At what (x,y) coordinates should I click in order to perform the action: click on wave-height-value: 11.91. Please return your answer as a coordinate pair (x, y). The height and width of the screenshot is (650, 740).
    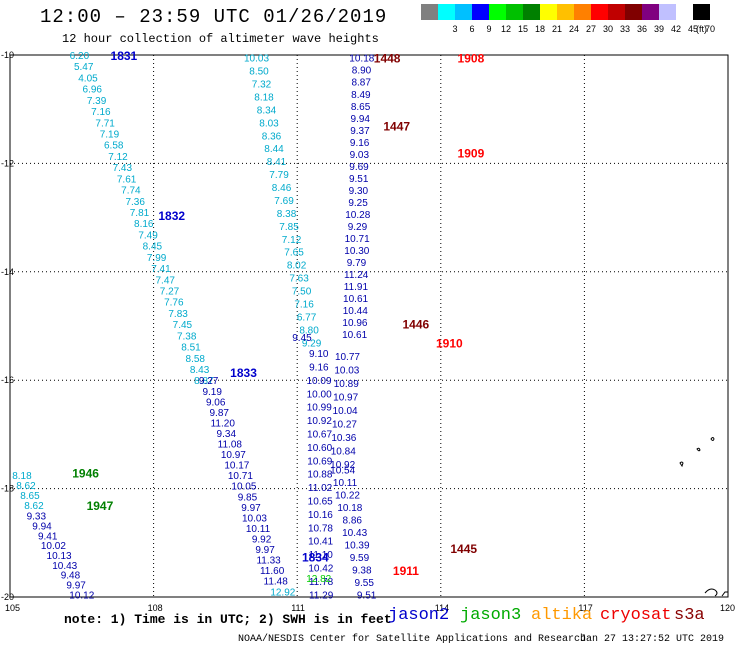
    Looking at the image, I should click on (356, 287).